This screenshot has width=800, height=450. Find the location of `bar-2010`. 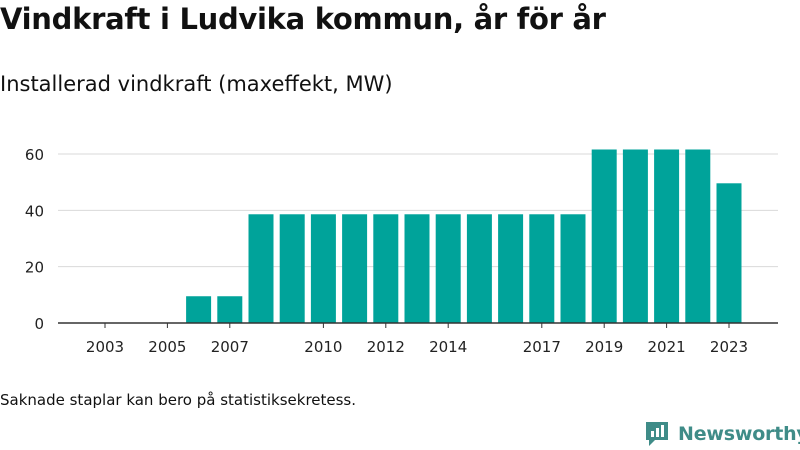

bar-2010 is located at coordinates (323, 268).